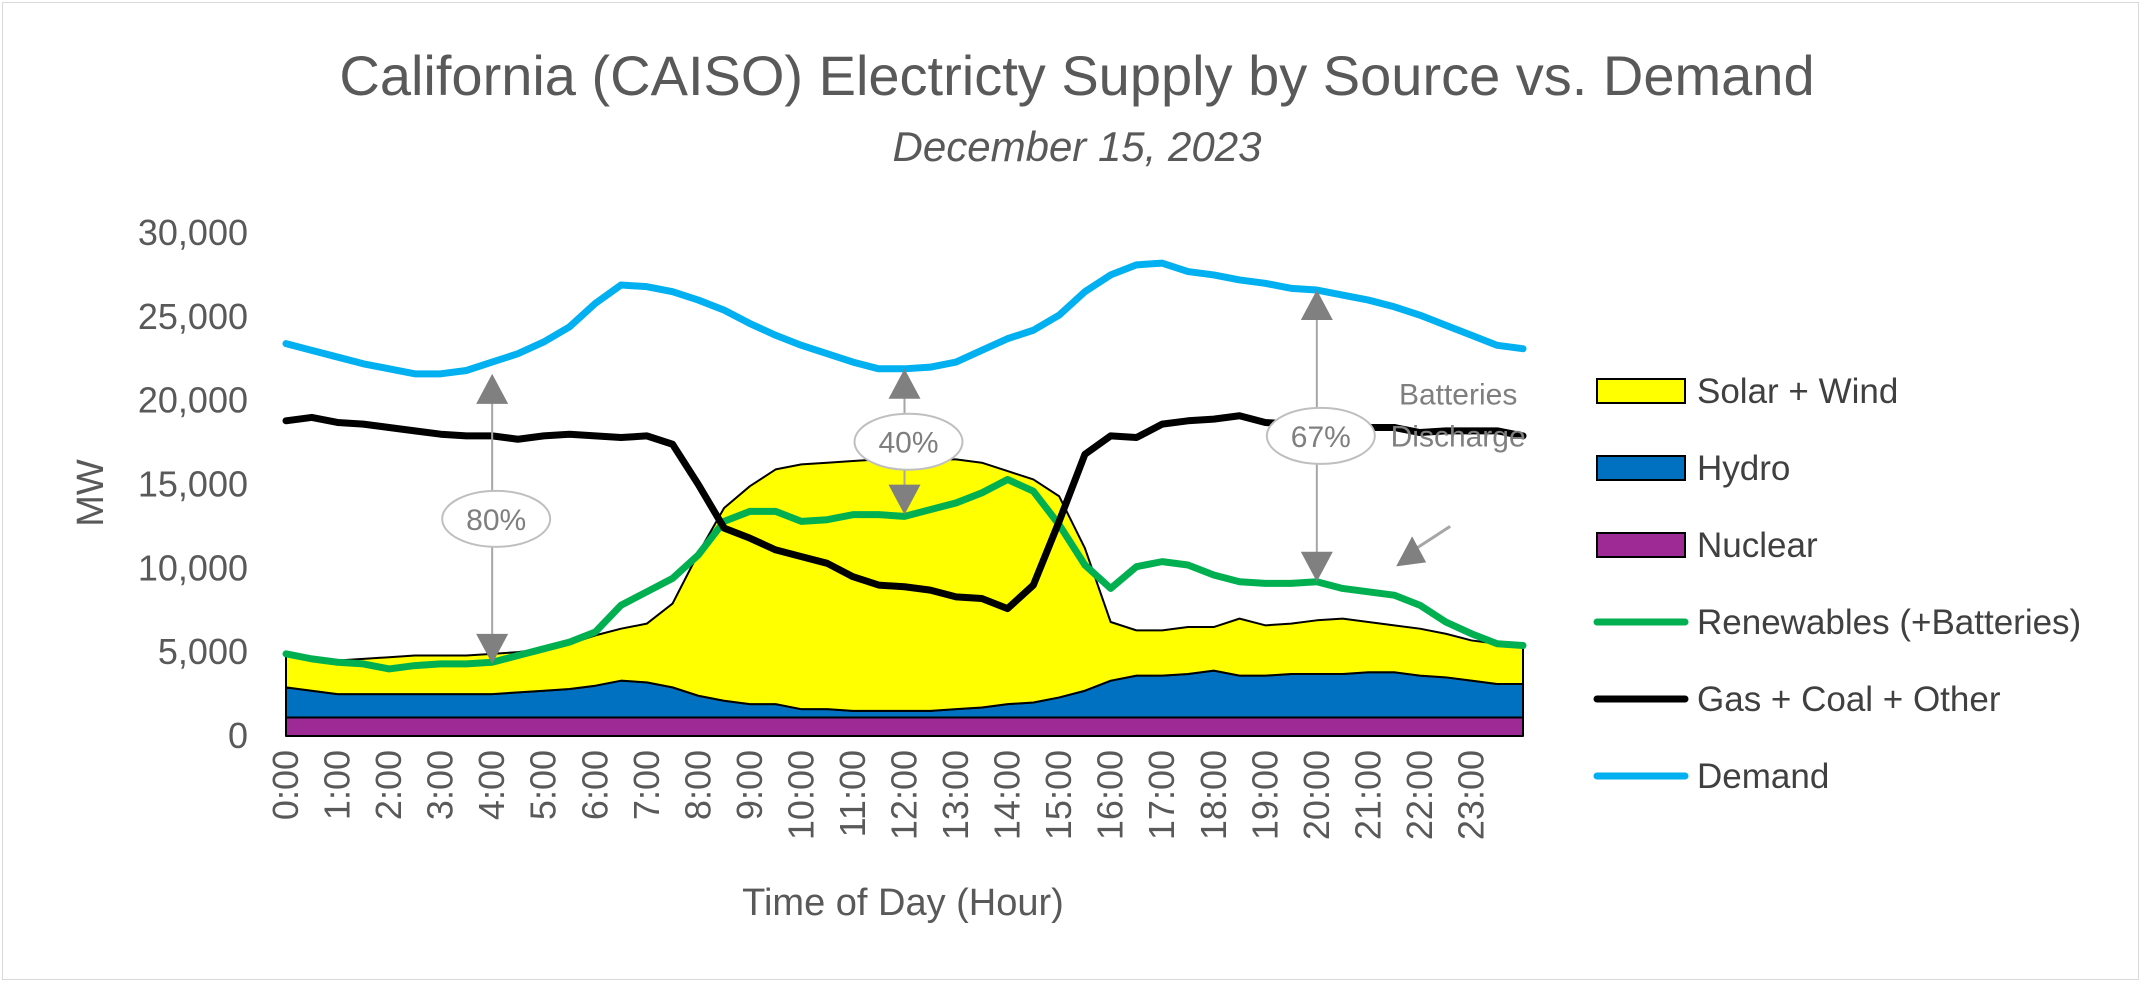 This screenshot has width=2143, height=986. I want to click on y-tick-label: 0, so click(238, 735).